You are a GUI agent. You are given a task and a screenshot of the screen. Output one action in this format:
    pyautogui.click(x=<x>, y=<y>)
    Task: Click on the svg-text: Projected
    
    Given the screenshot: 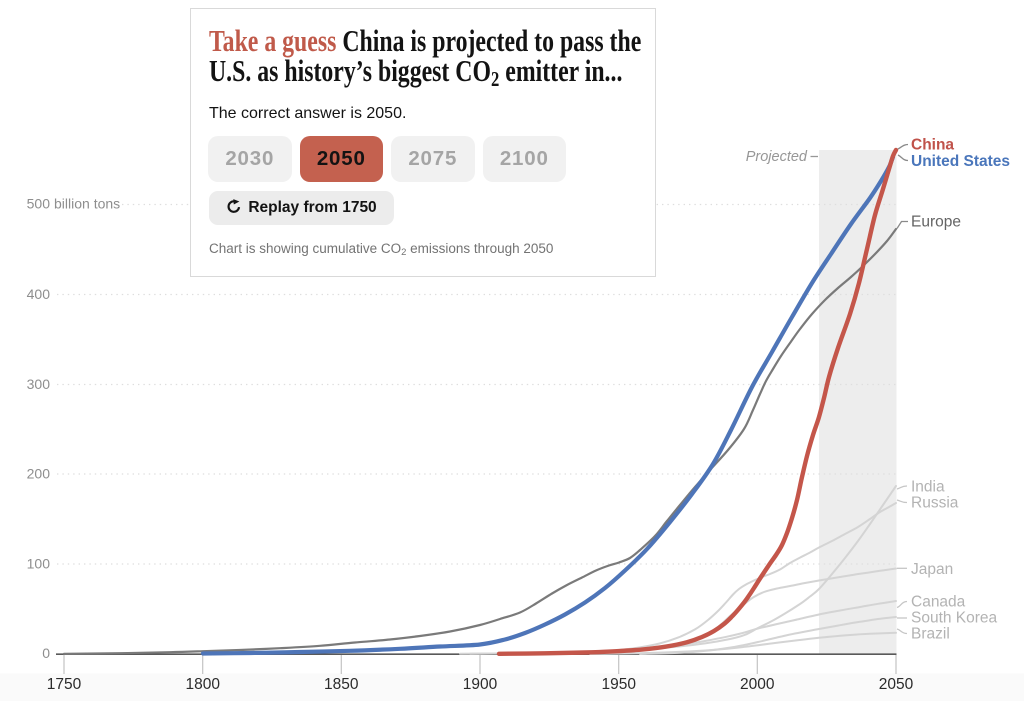 What is the action you would take?
    pyautogui.click(x=777, y=157)
    